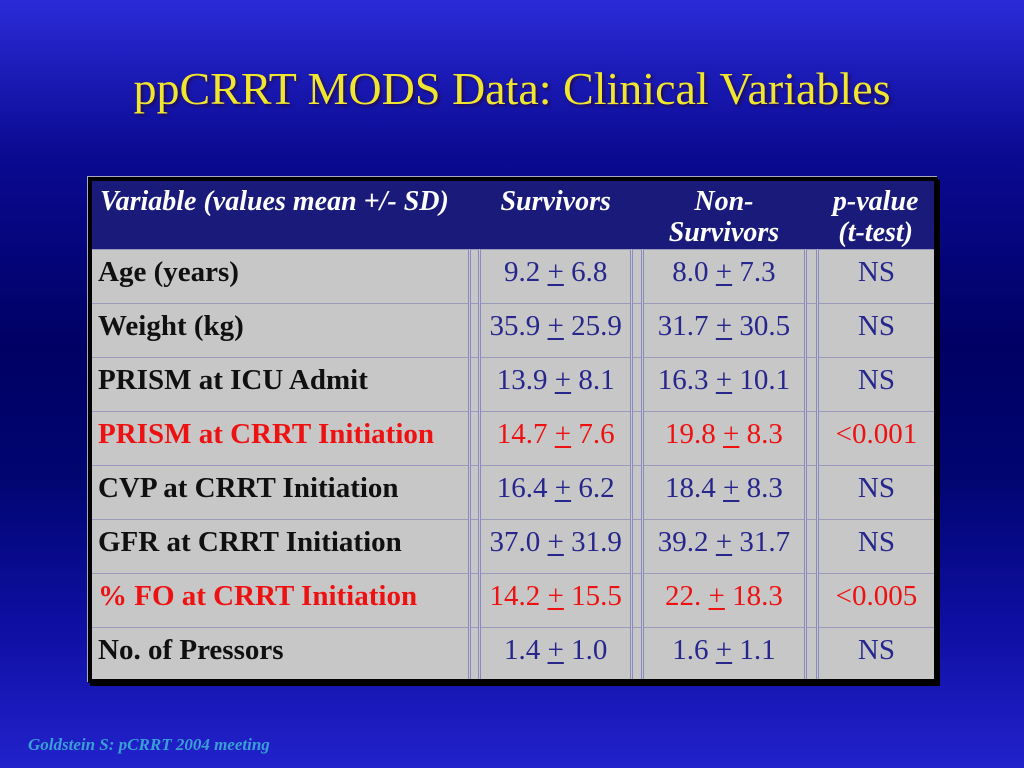 The width and height of the screenshot is (1024, 768). Describe the element at coordinates (683, 379) in the screenshot. I see `mean-value: 16.3` at that location.